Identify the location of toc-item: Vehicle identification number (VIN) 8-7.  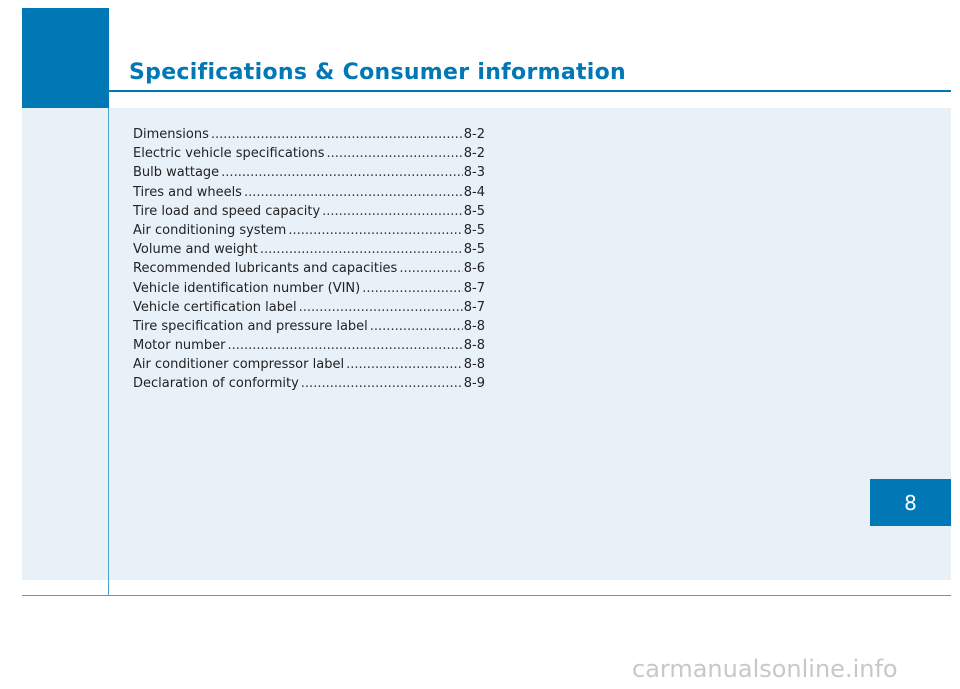
(309, 288).